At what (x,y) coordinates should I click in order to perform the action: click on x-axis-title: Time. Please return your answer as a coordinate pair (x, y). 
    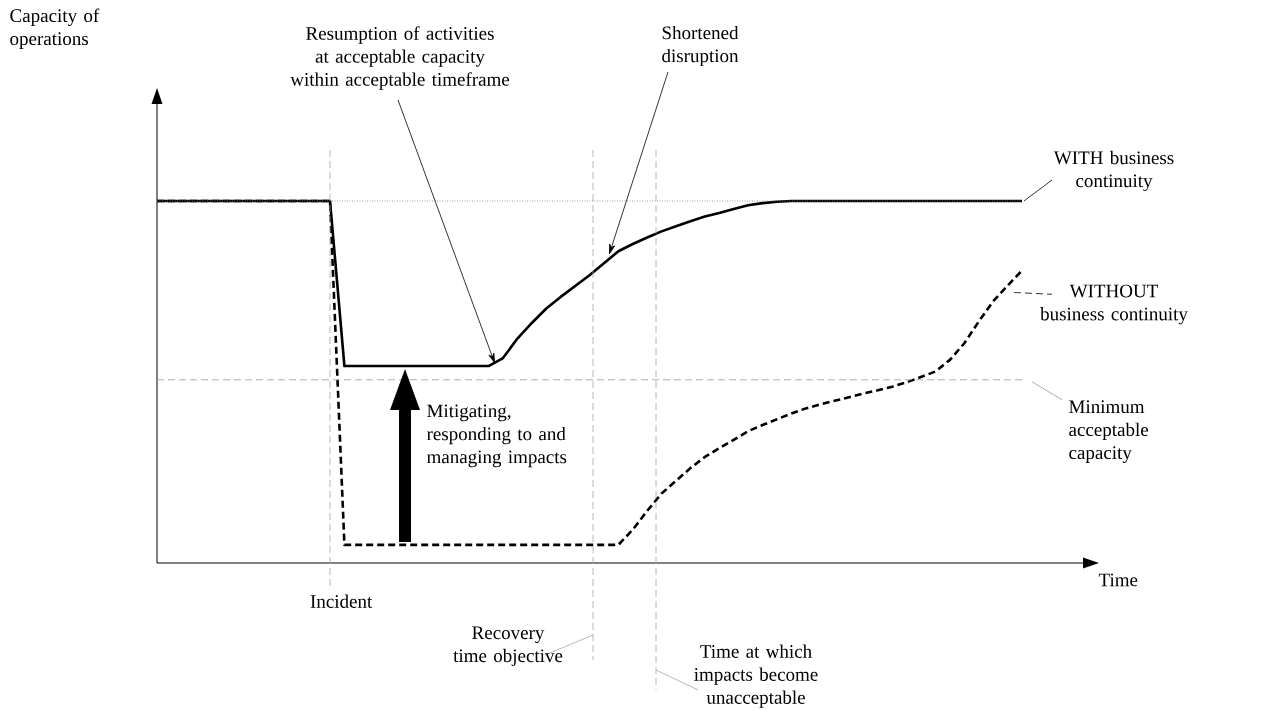
    Looking at the image, I should click on (1118, 580).